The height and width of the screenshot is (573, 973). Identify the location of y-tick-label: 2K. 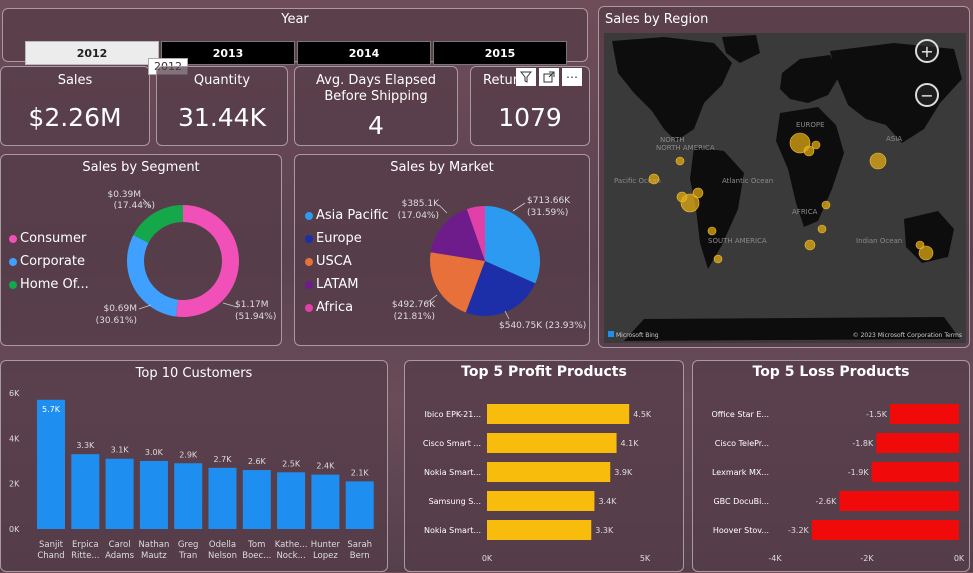
(14, 484).